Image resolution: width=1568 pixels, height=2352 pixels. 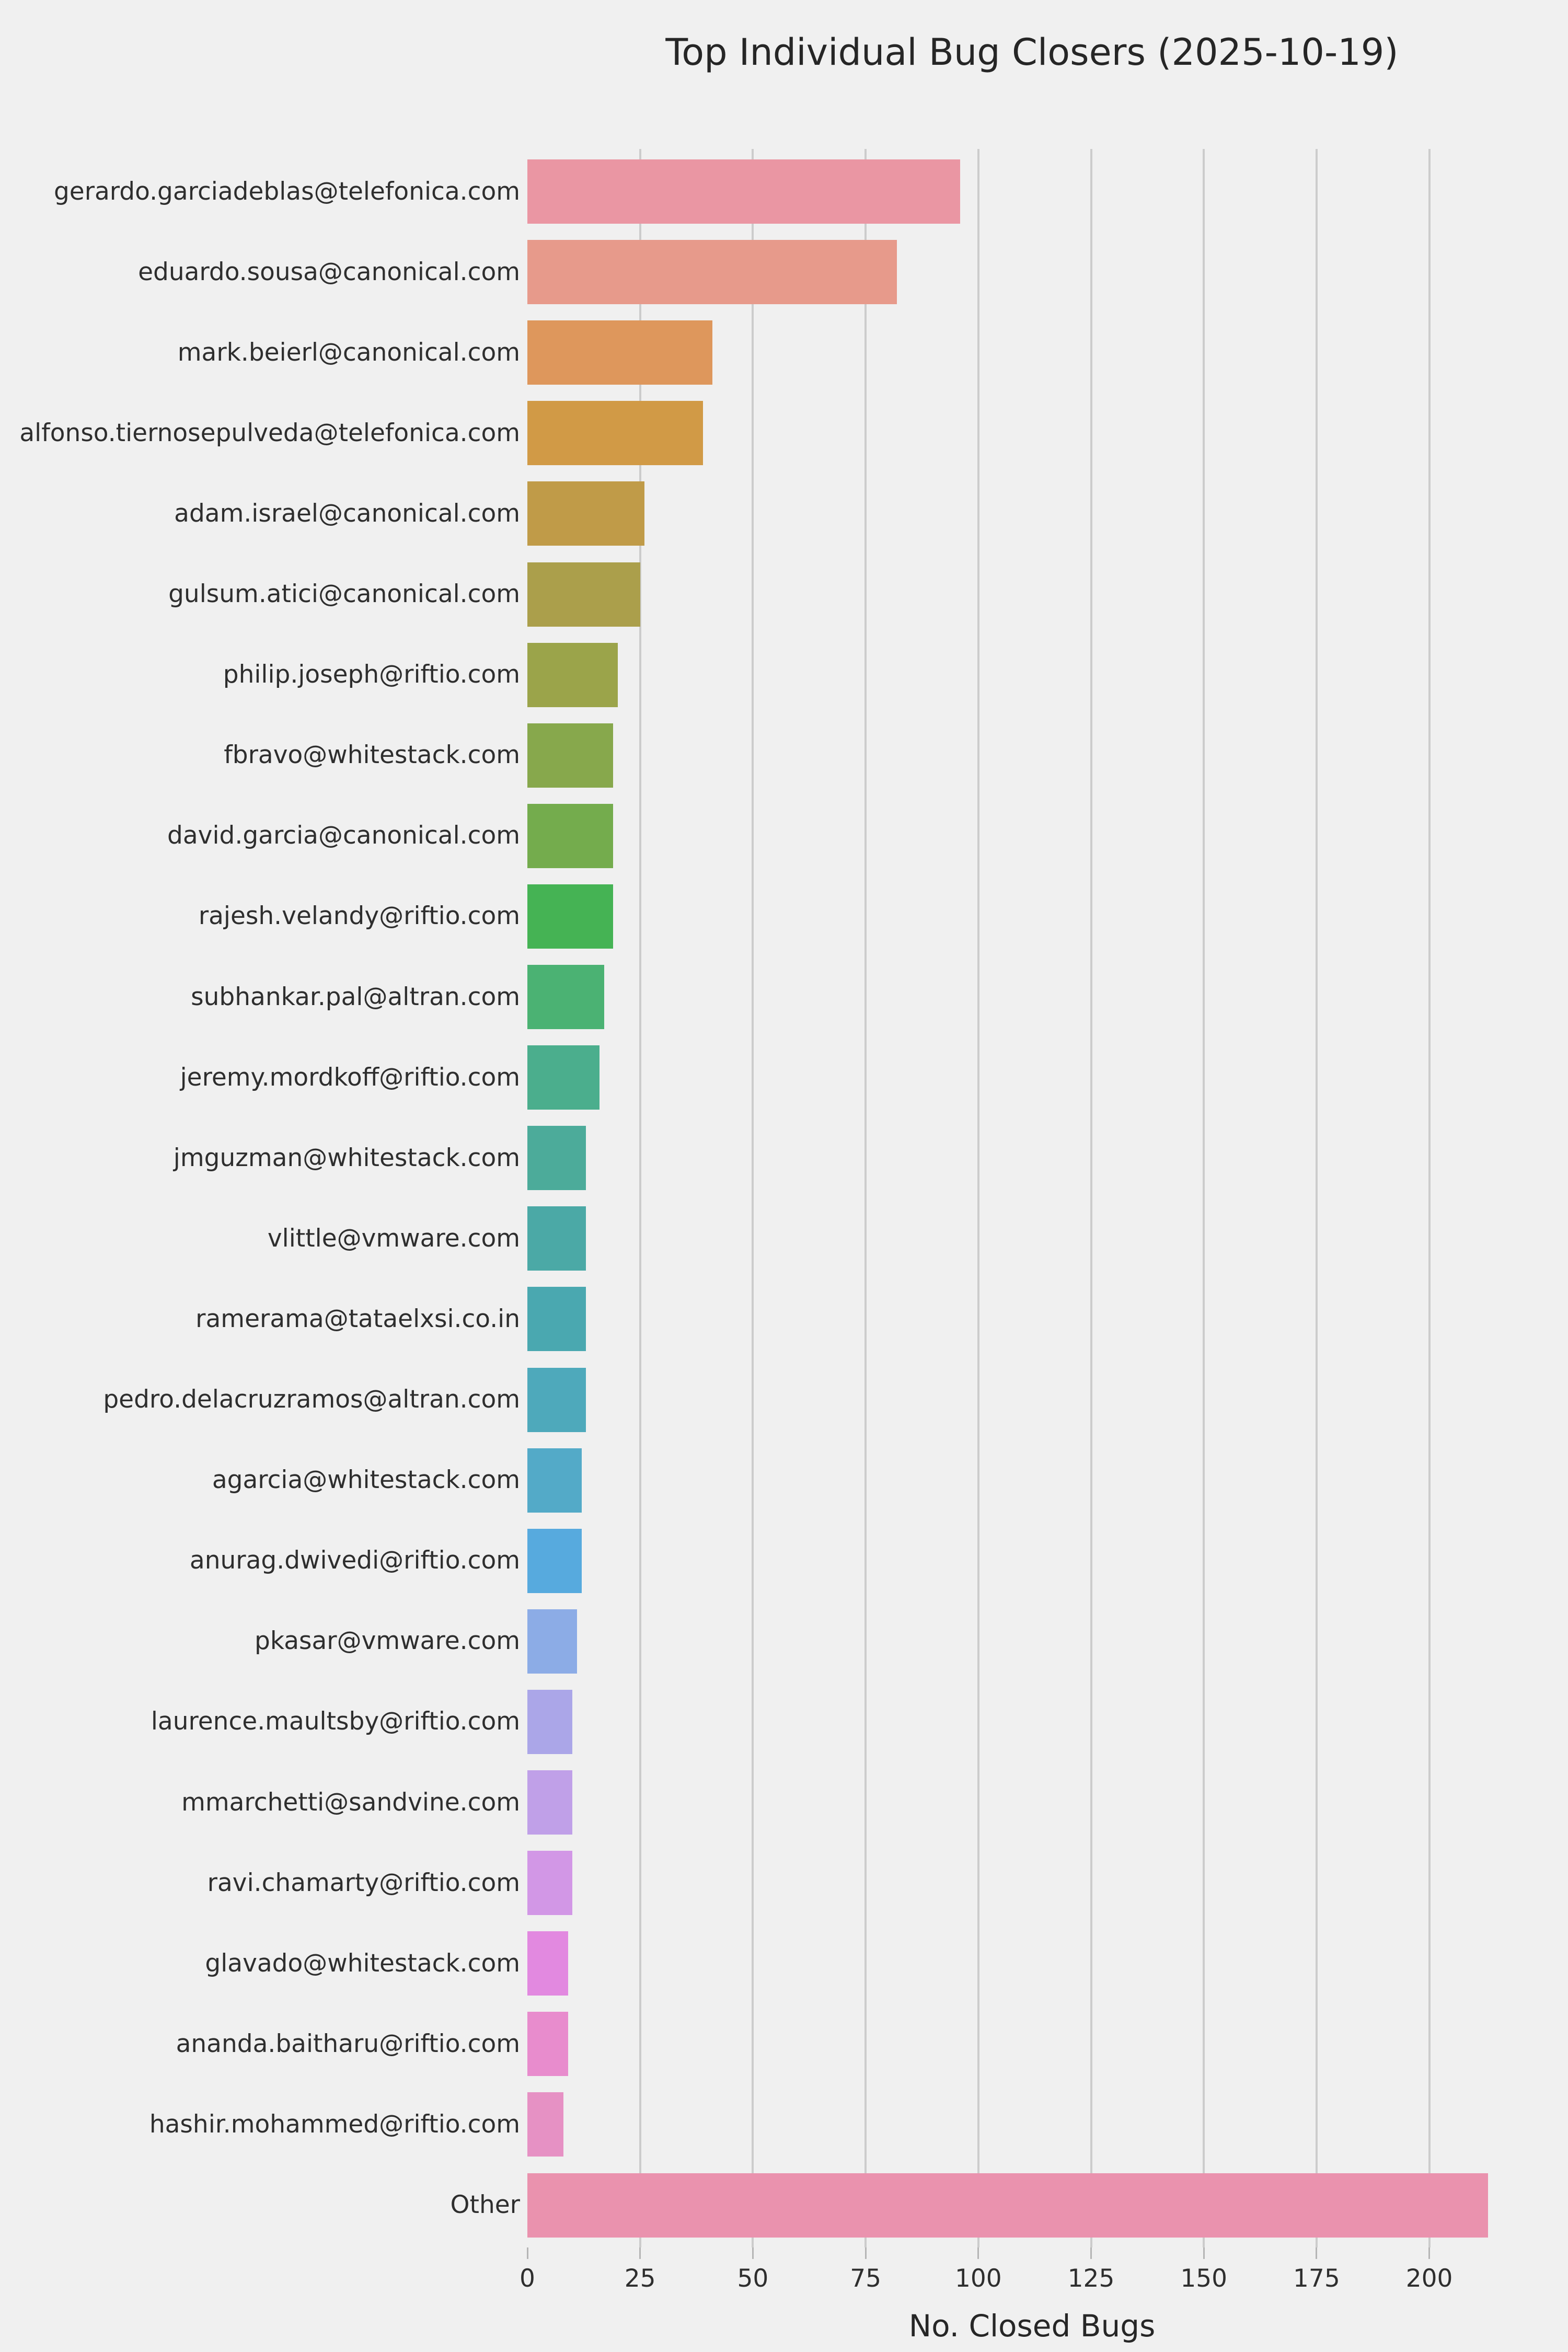 I want to click on chart-title: Top Individual Bug Closers (2025-10-19), so click(x=1032, y=52).